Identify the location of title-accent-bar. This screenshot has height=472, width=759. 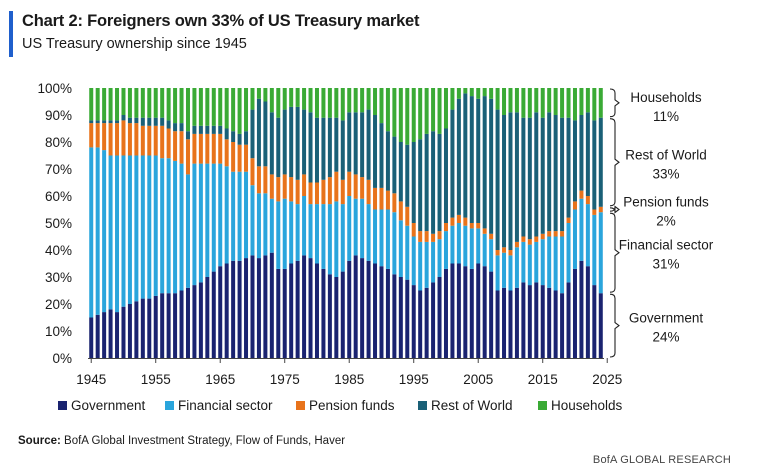
(11, 34).